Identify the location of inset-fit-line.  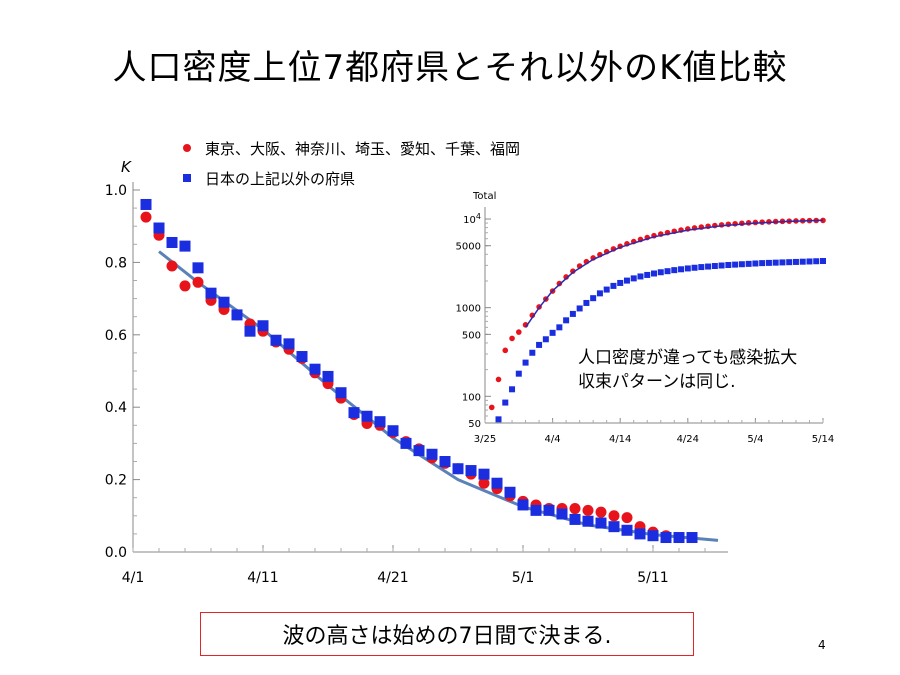
(674, 273).